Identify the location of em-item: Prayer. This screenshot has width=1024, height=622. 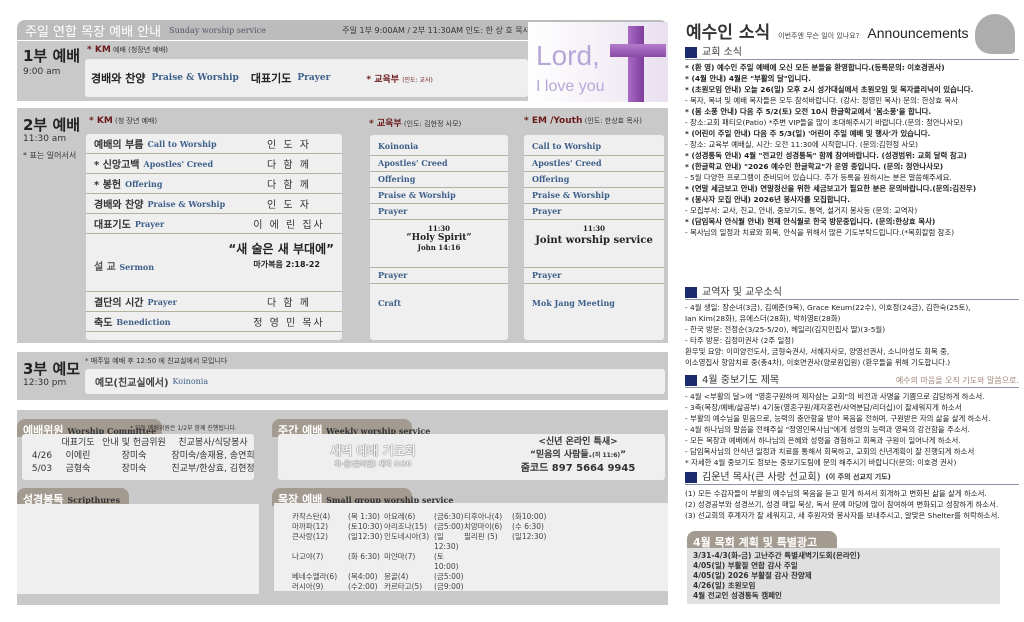
(594, 276).